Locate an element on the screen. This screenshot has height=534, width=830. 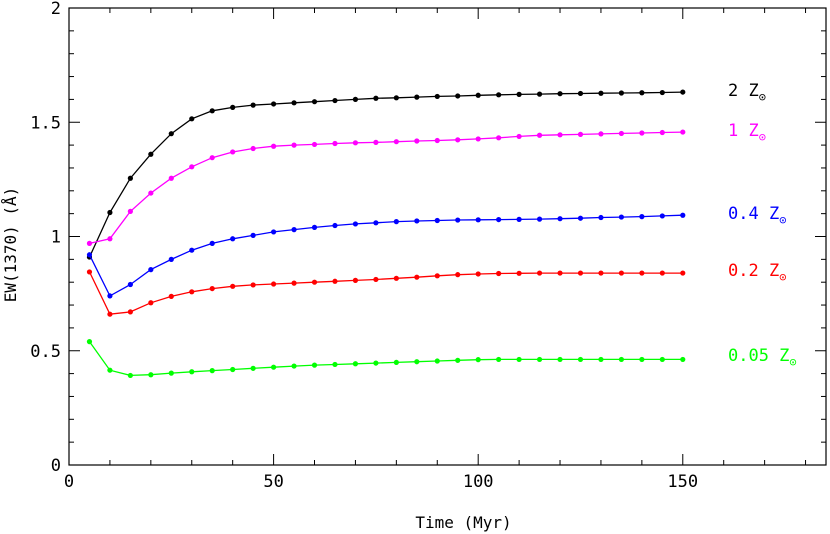
series-label: 2 Z⊙ is located at coordinates (747, 92).